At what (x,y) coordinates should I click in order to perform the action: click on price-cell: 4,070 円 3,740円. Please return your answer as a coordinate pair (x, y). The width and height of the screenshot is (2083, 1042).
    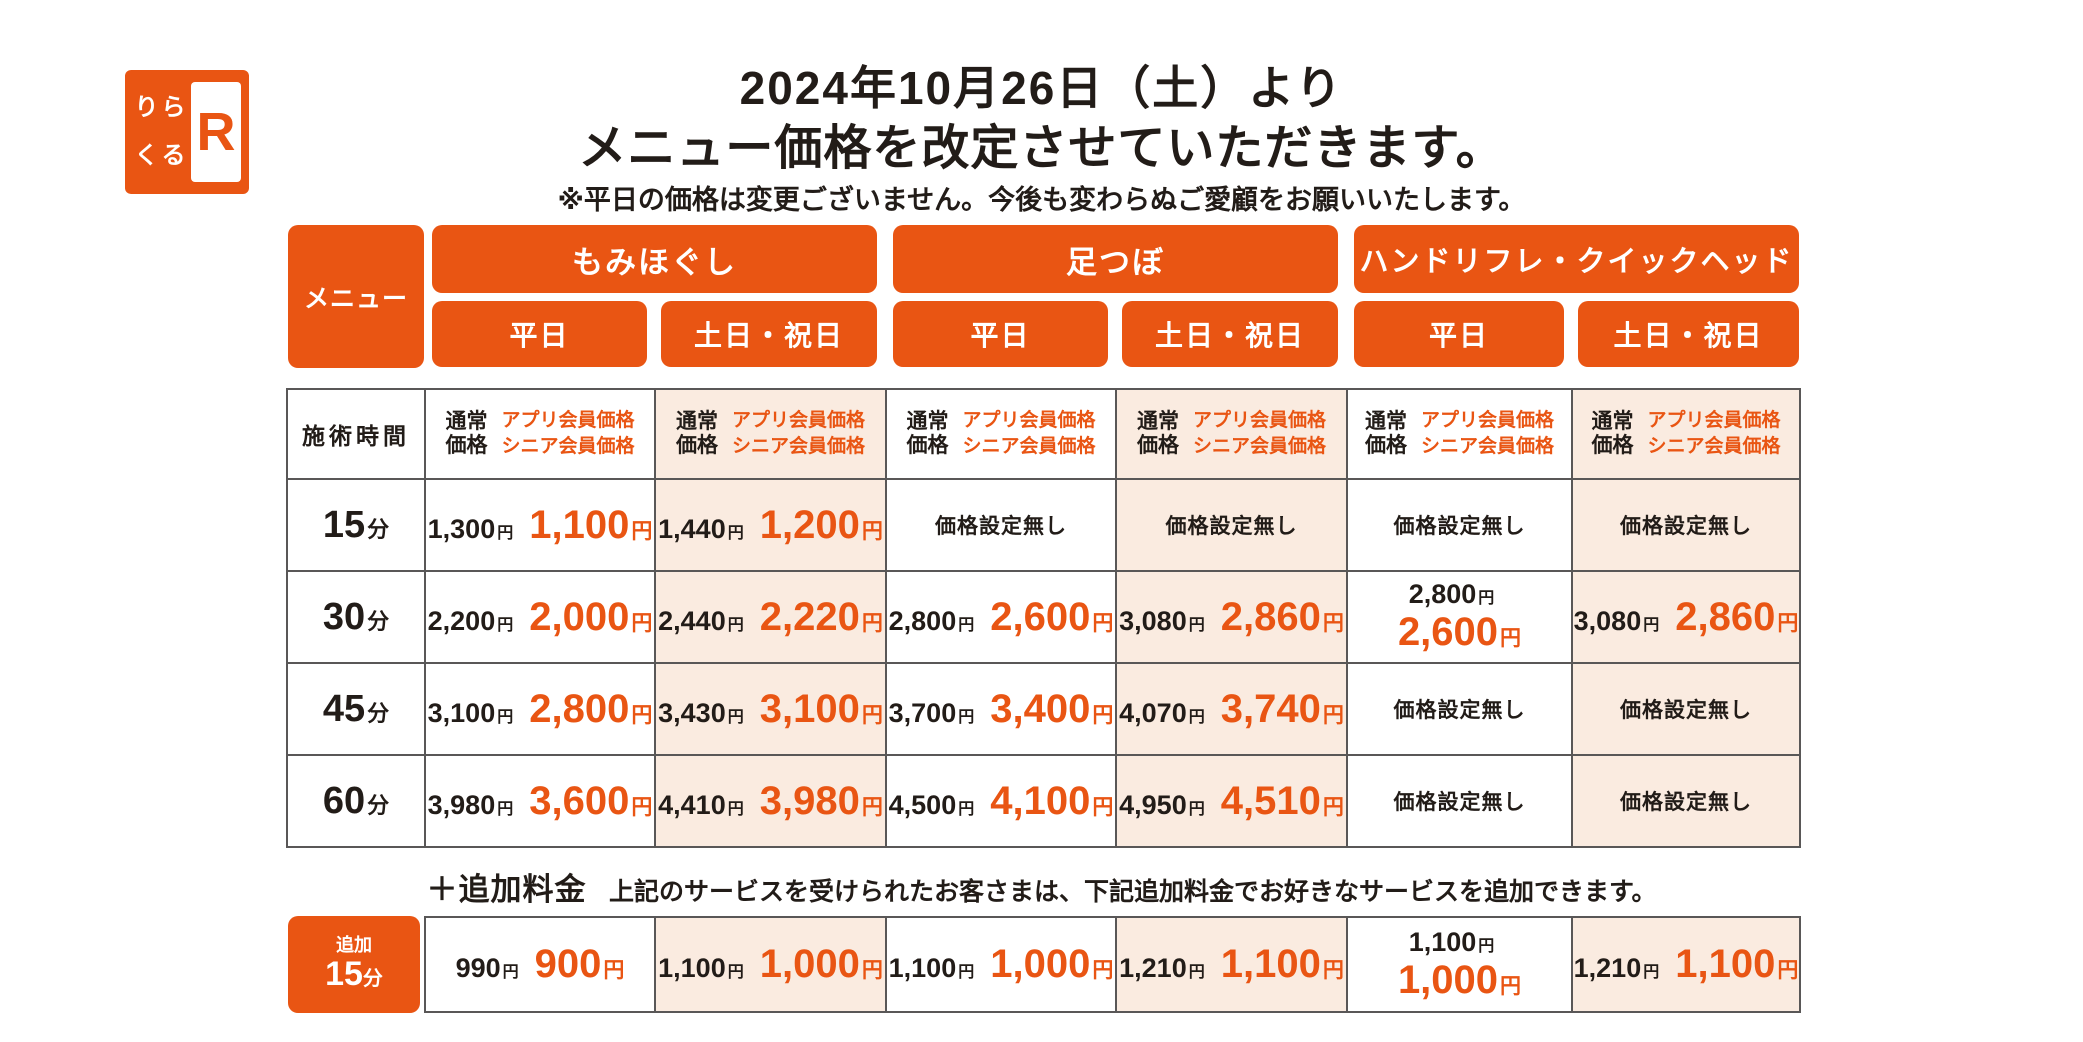
    Looking at the image, I should click on (1231, 709).